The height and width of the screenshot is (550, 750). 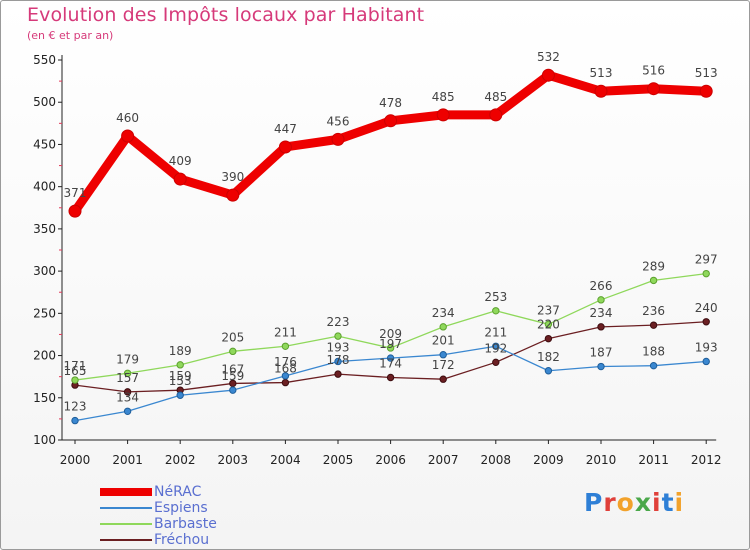 I want to click on data-label: 516, so click(x=653, y=71).